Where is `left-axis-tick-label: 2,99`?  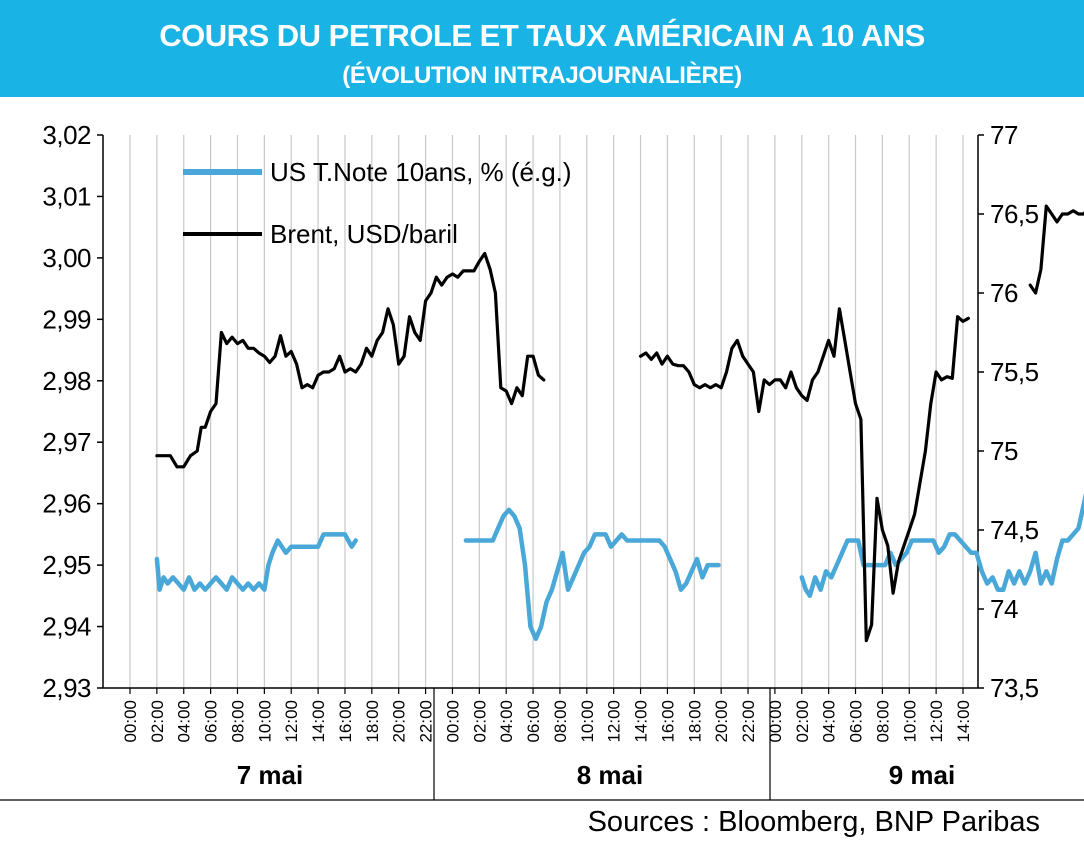 left-axis-tick-label: 2,99 is located at coordinates (66, 319).